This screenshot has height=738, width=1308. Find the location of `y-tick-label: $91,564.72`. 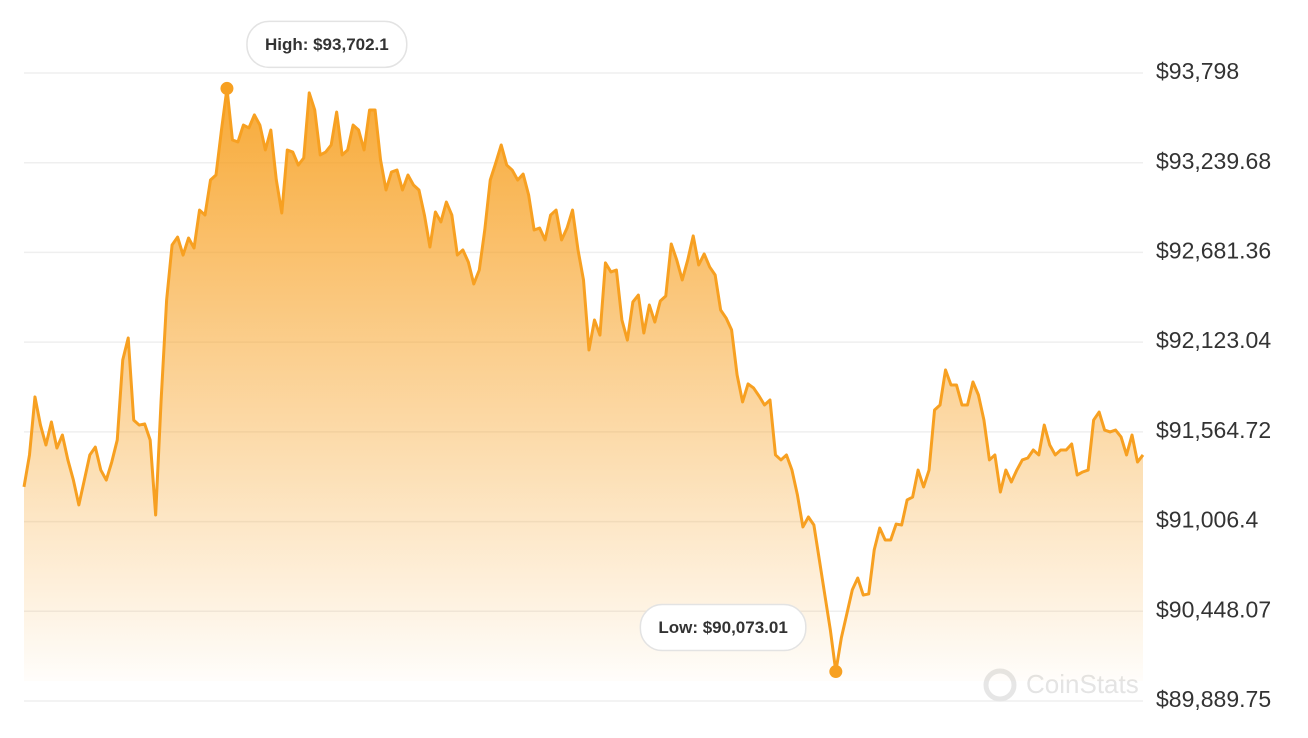

y-tick-label: $91,564.72 is located at coordinates (1213, 430).